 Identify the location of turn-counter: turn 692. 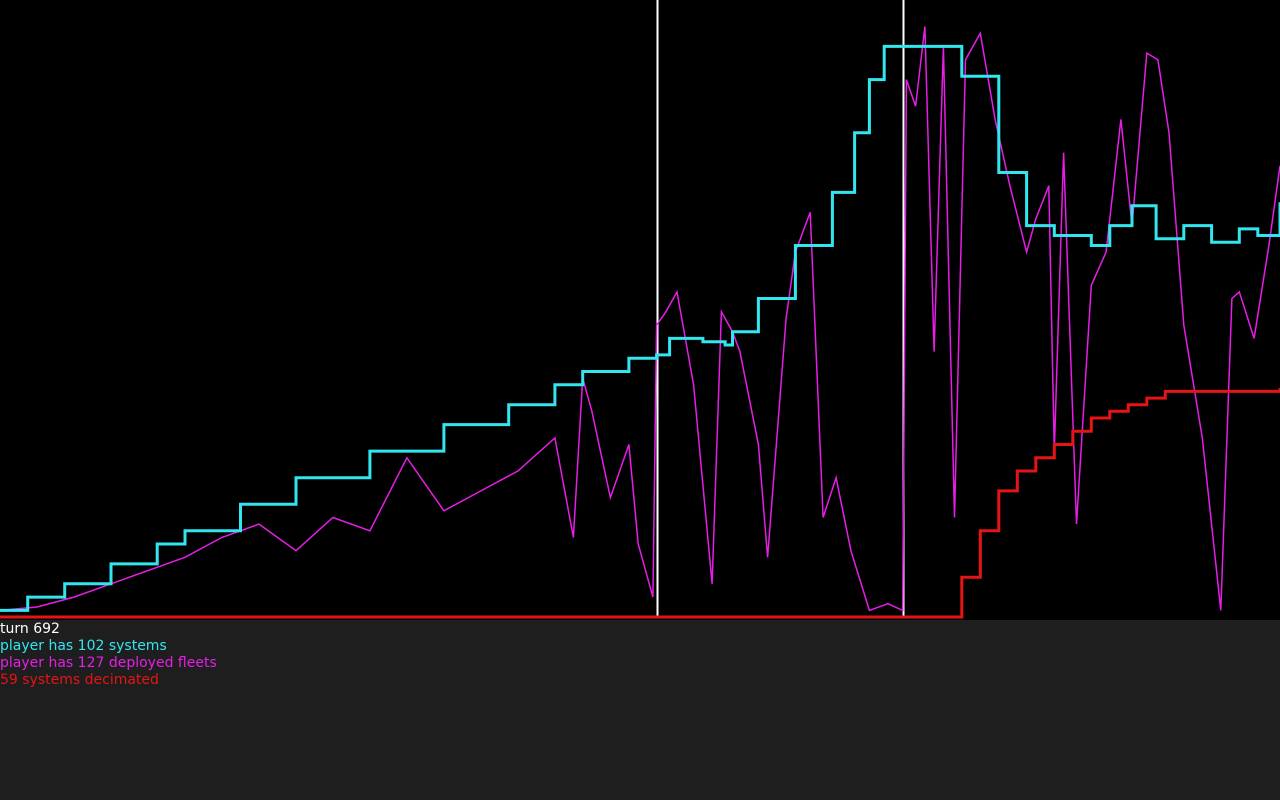
(30, 629).